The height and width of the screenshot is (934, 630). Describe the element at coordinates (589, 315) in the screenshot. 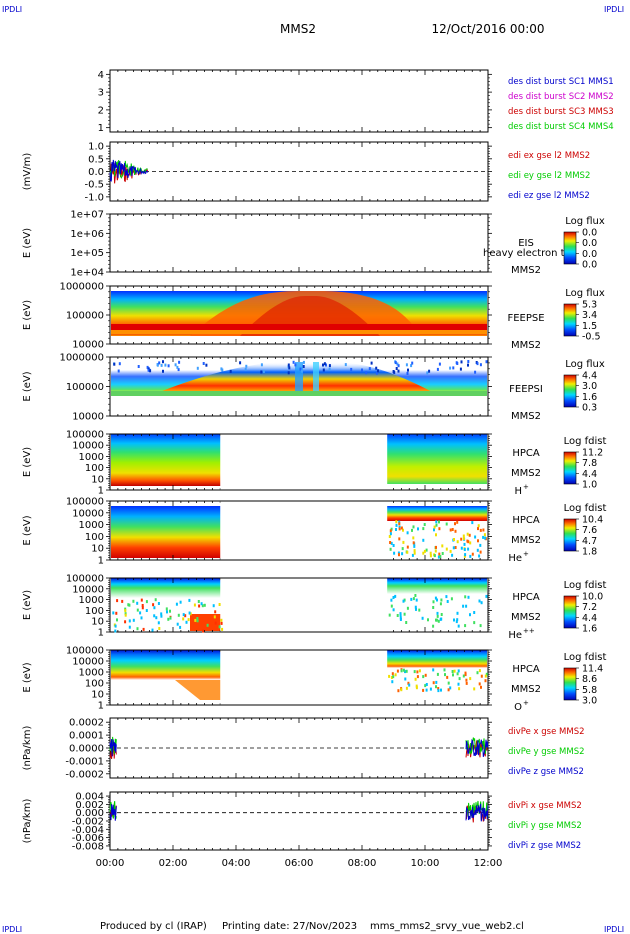

I see `feepse-colorbar-tick-label: 3.4` at that location.